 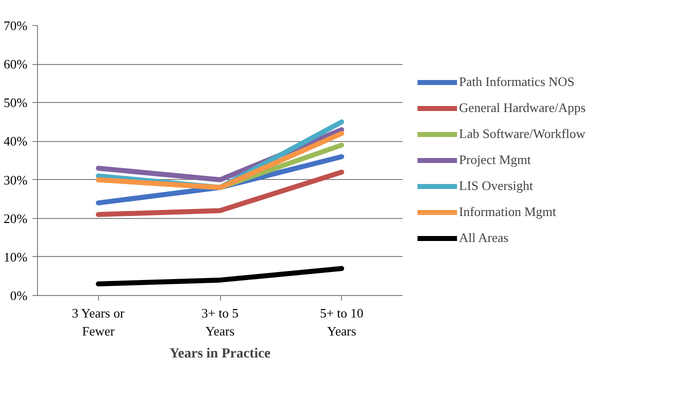 What do you see at coordinates (522, 108) in the screenshot?
I see `legend-label: General Hardware/Apps` at bounding box center [522, 108].